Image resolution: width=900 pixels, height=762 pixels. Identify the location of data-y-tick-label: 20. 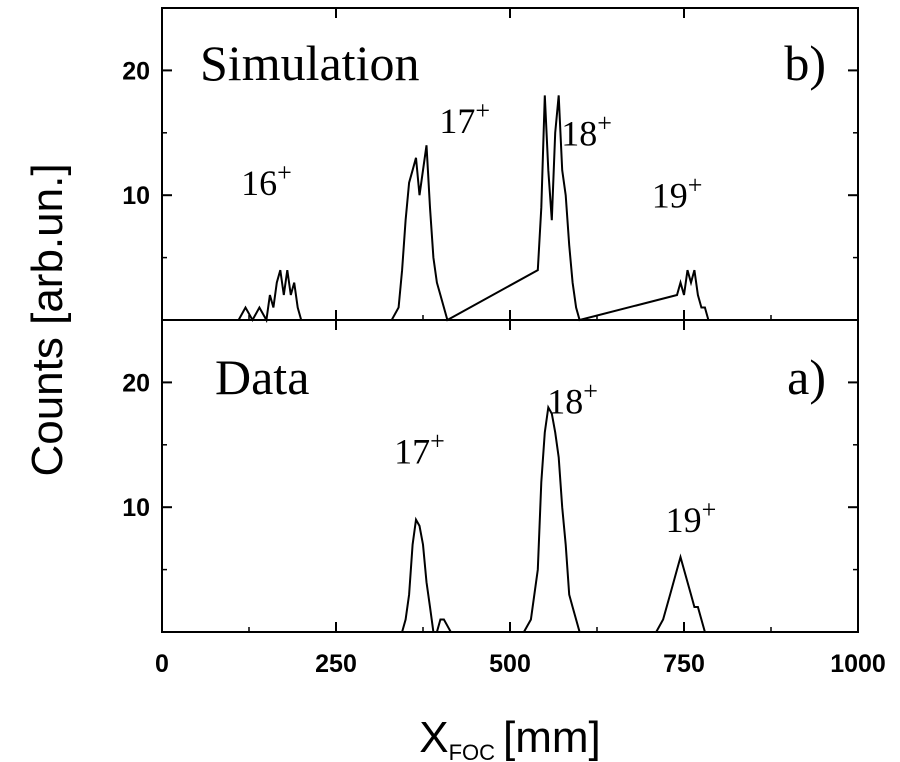
(136, 383).